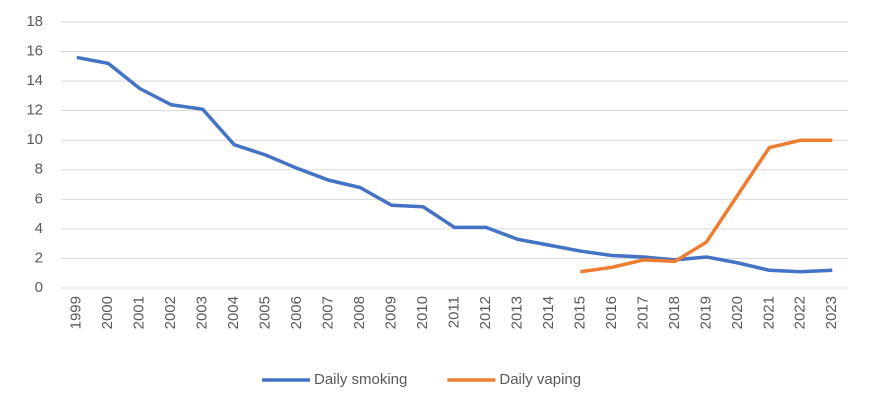 This screenshot has height=402, width=880. I want to click on x-tick-label: 2022, so click(800, 312).